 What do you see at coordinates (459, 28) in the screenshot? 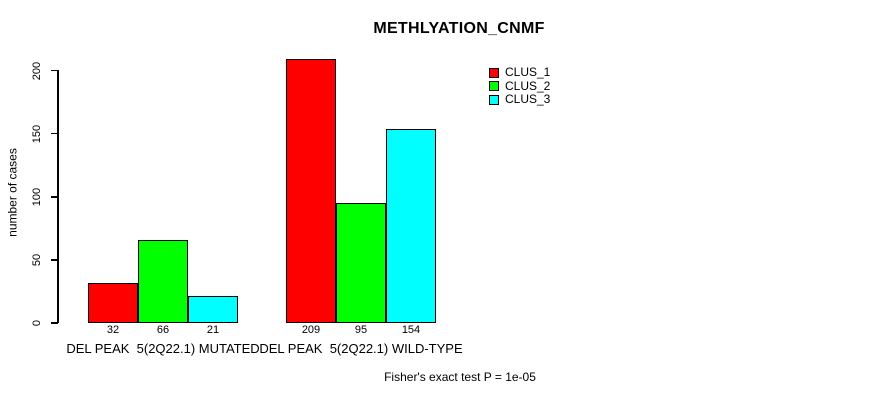
I see `chart-title: METHLYATION_CNMF` at bounding box center [459, 28].